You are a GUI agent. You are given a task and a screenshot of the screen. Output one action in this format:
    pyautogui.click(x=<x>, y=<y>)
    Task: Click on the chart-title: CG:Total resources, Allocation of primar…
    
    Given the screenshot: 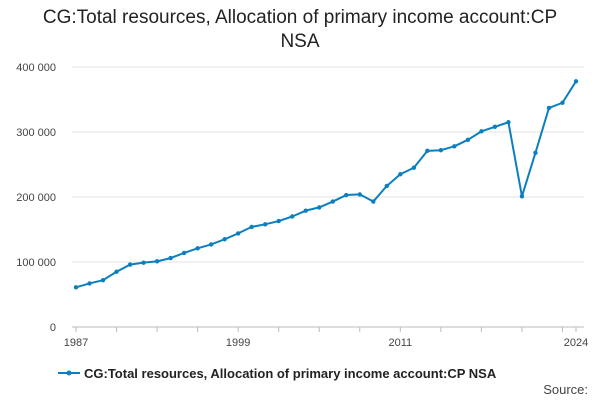 What is the action you would take?
    pyautogui.click(x=300, y=29)
    